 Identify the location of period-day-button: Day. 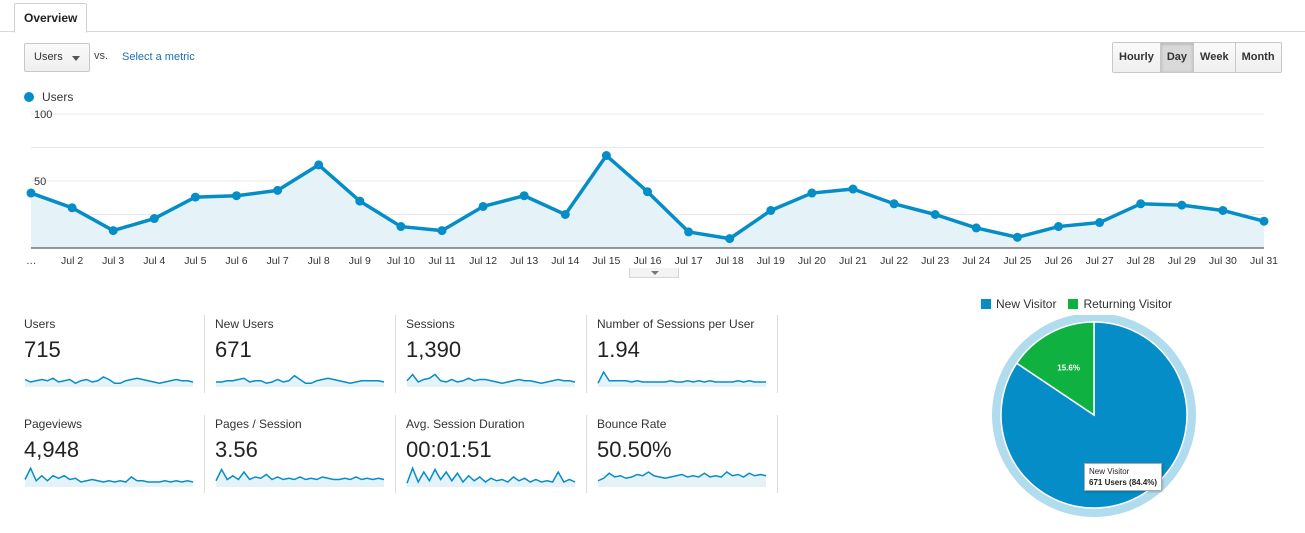
(1177, 57).